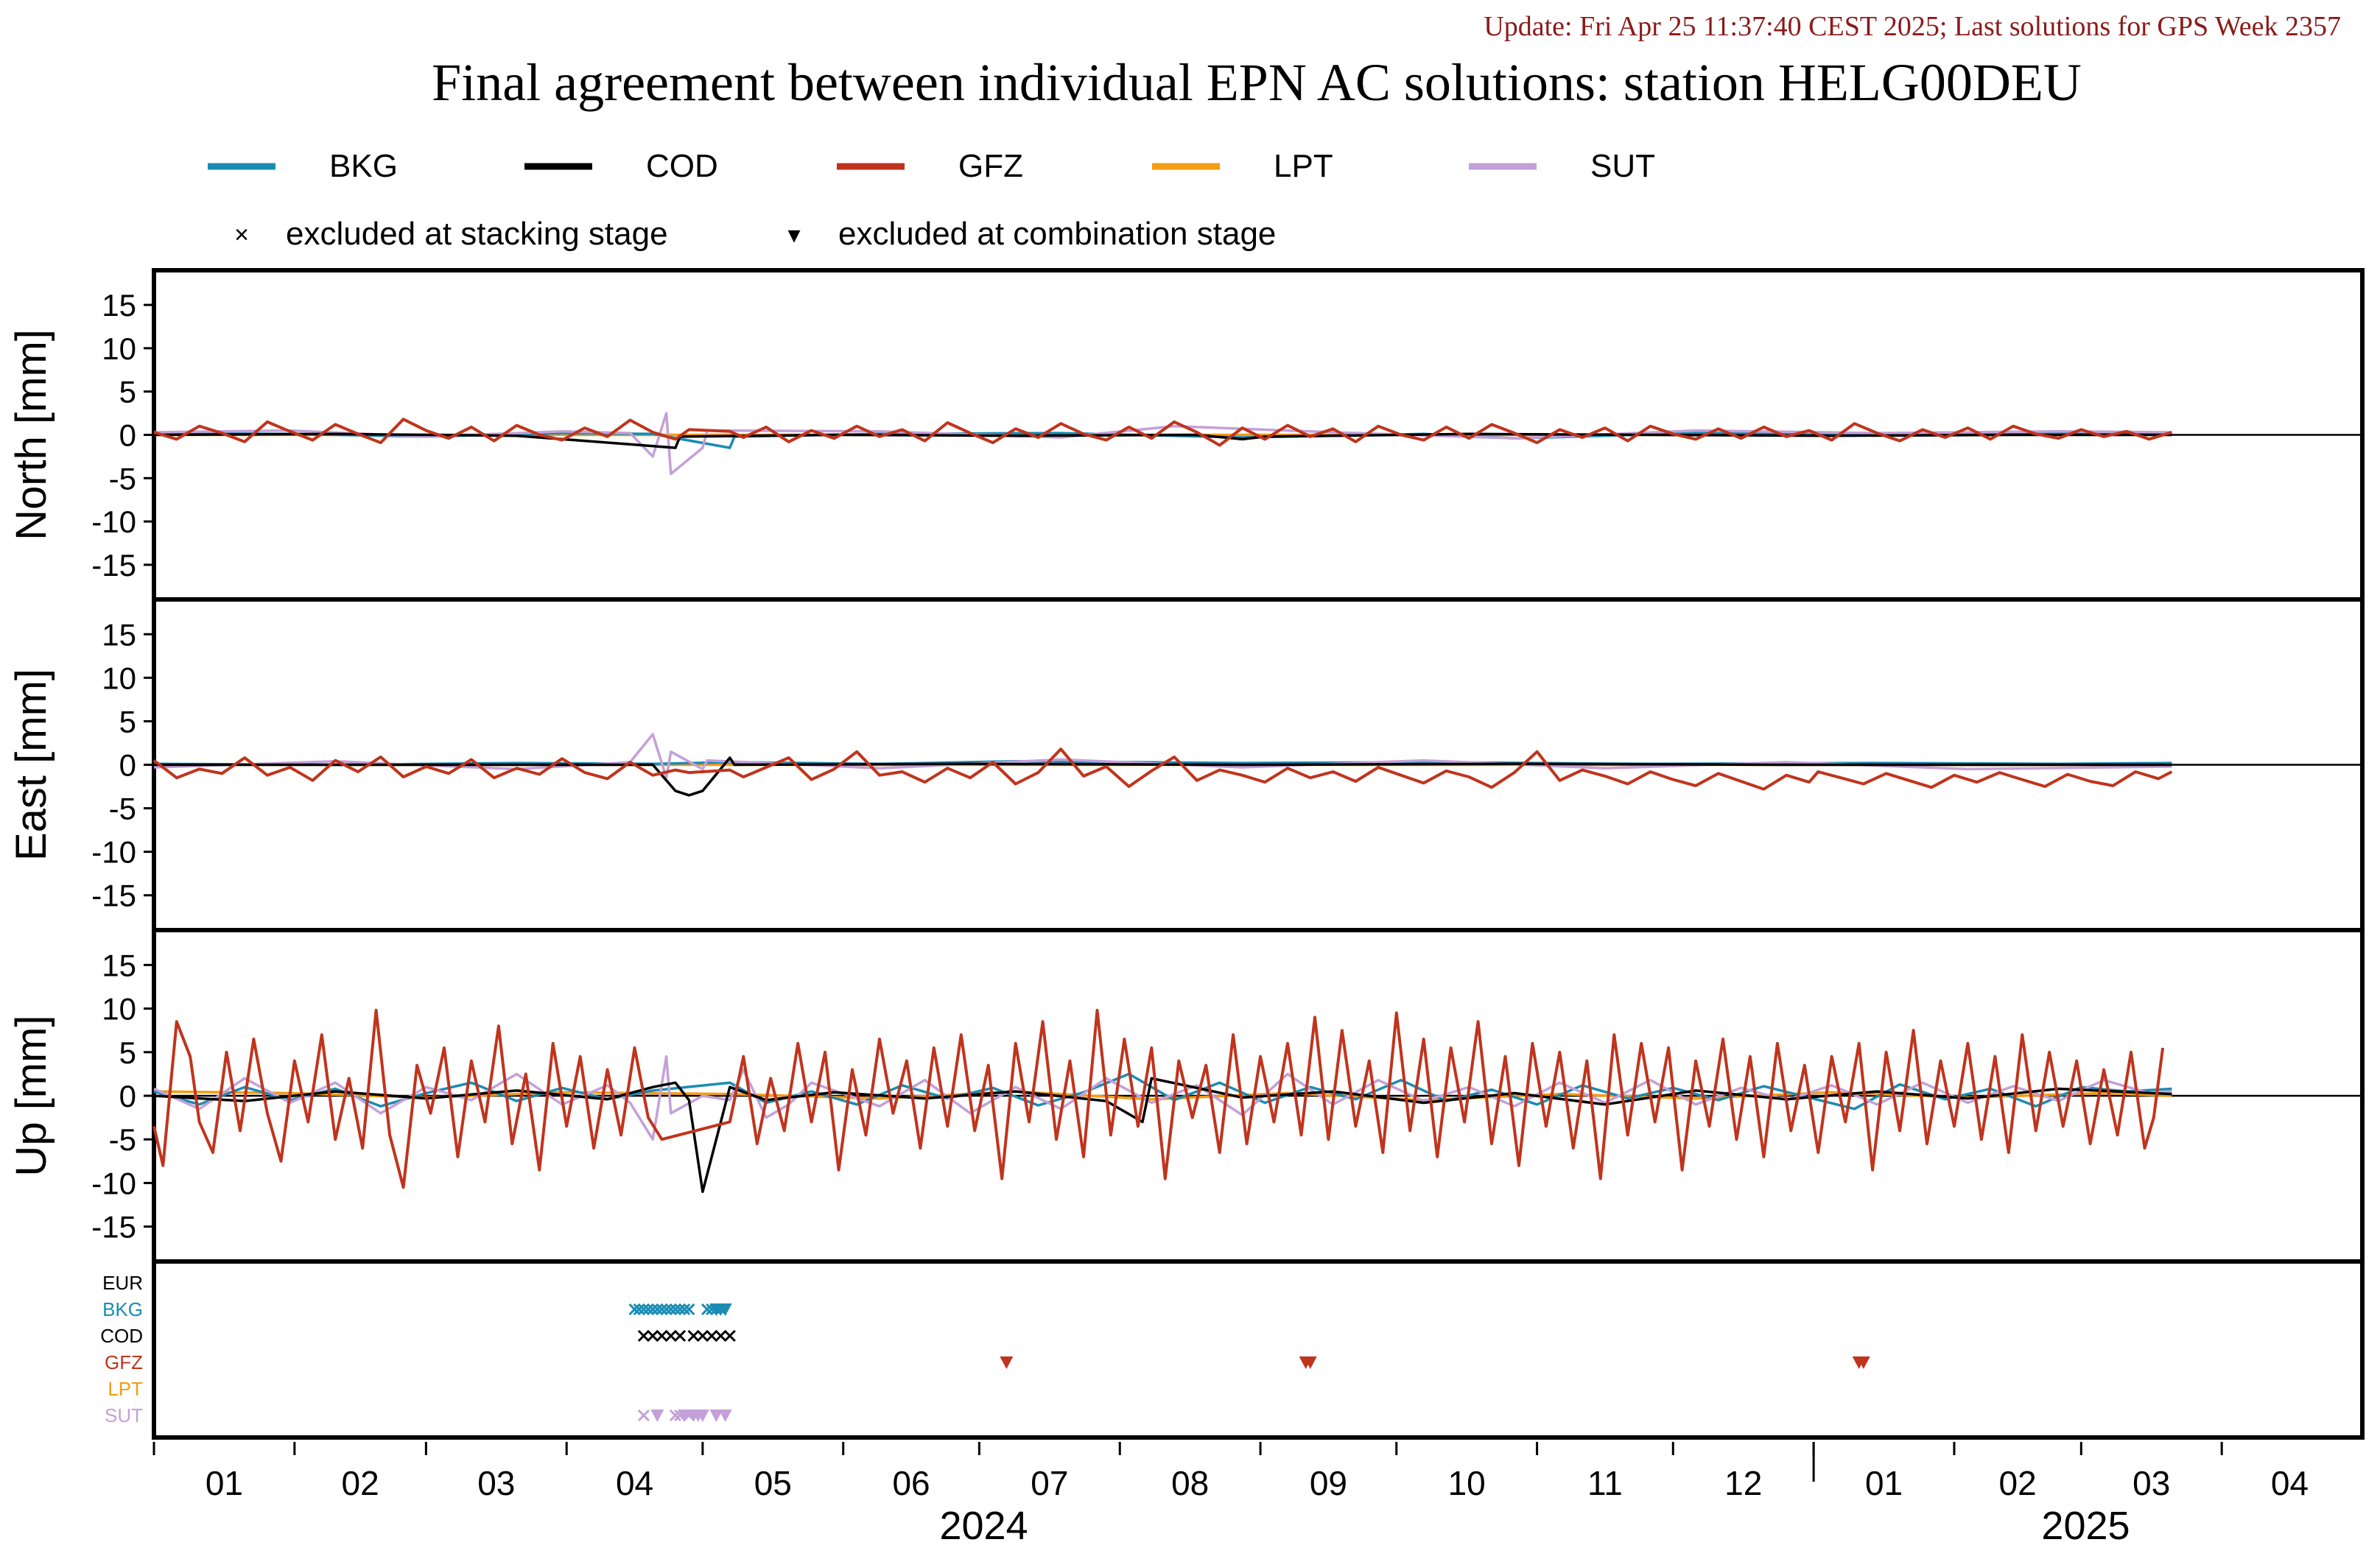 The image size is (2380, 1545). Describe the element at coordinates (983, 1525) in the screenshot. I see `x-year-label: 2024` at that location.